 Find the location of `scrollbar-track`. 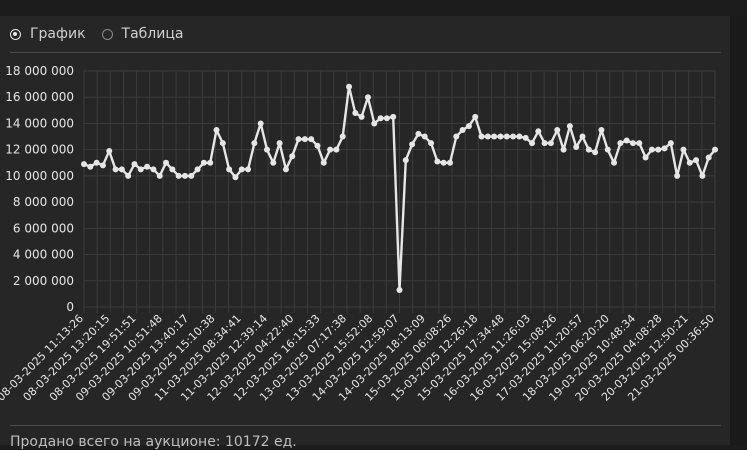

scrollbar-track is located at coordinates (738, 230).